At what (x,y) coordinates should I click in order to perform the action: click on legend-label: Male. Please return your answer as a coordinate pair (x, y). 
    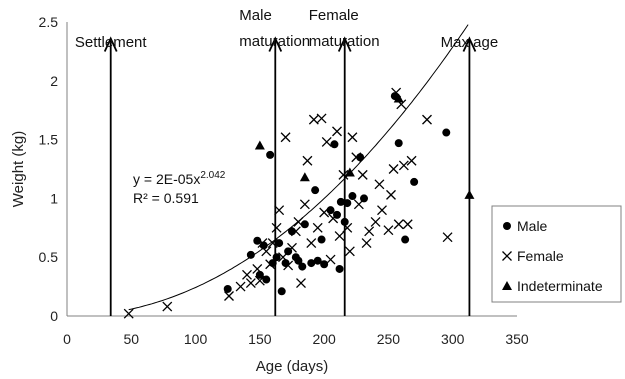
    Looking at the image, I should click on (532, 226).